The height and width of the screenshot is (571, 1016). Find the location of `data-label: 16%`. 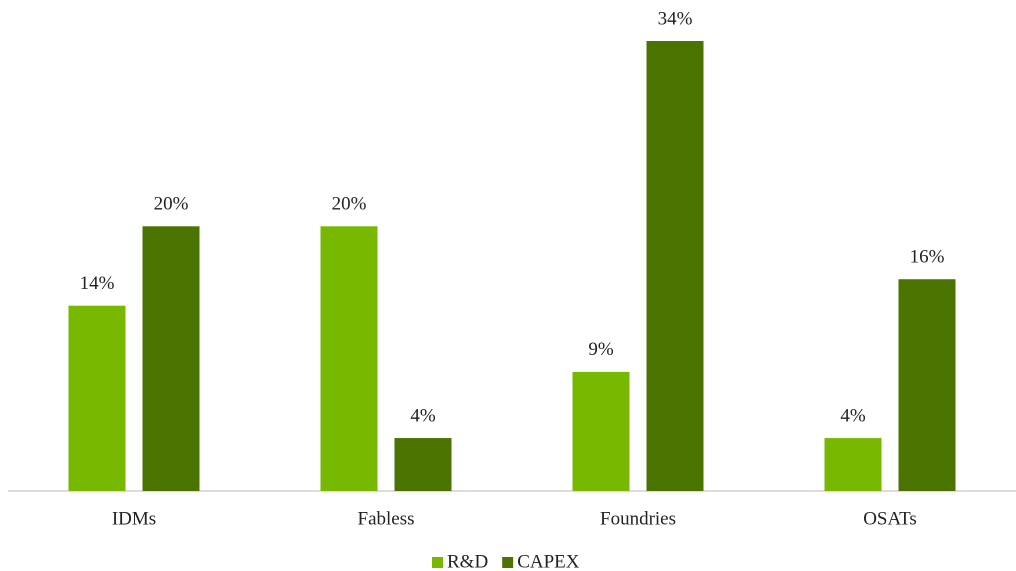

data-label: 16% is located at coordinates (927, 257).